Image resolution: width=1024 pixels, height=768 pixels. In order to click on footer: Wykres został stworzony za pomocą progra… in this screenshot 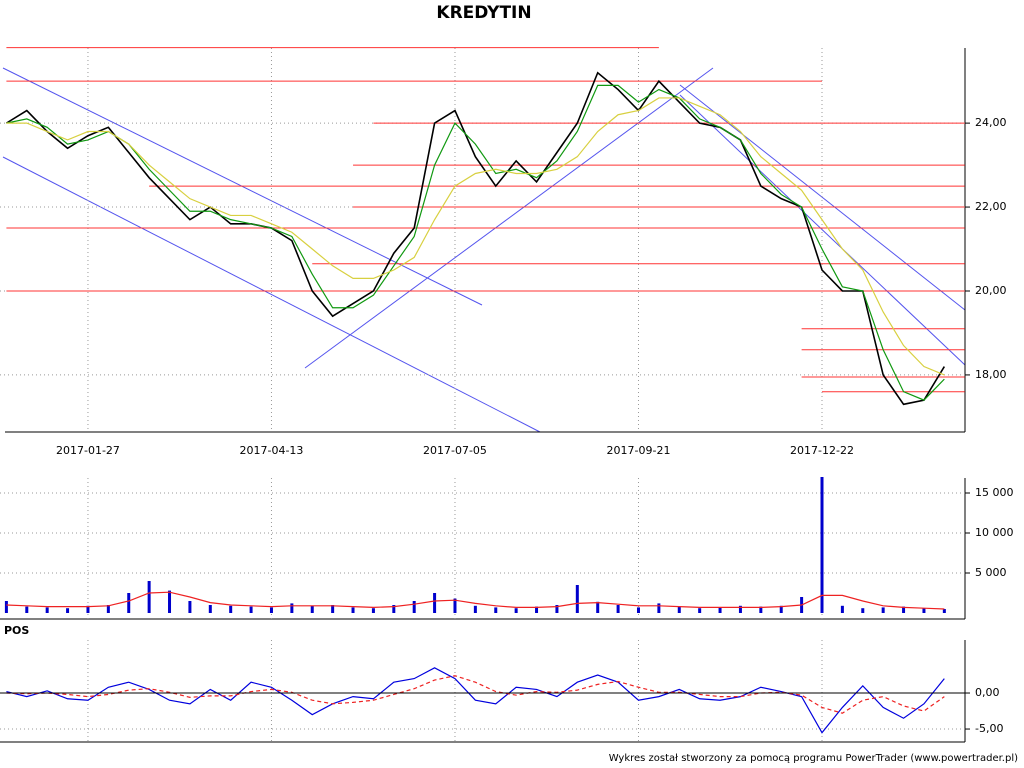, I will do `click(813, 758)`.